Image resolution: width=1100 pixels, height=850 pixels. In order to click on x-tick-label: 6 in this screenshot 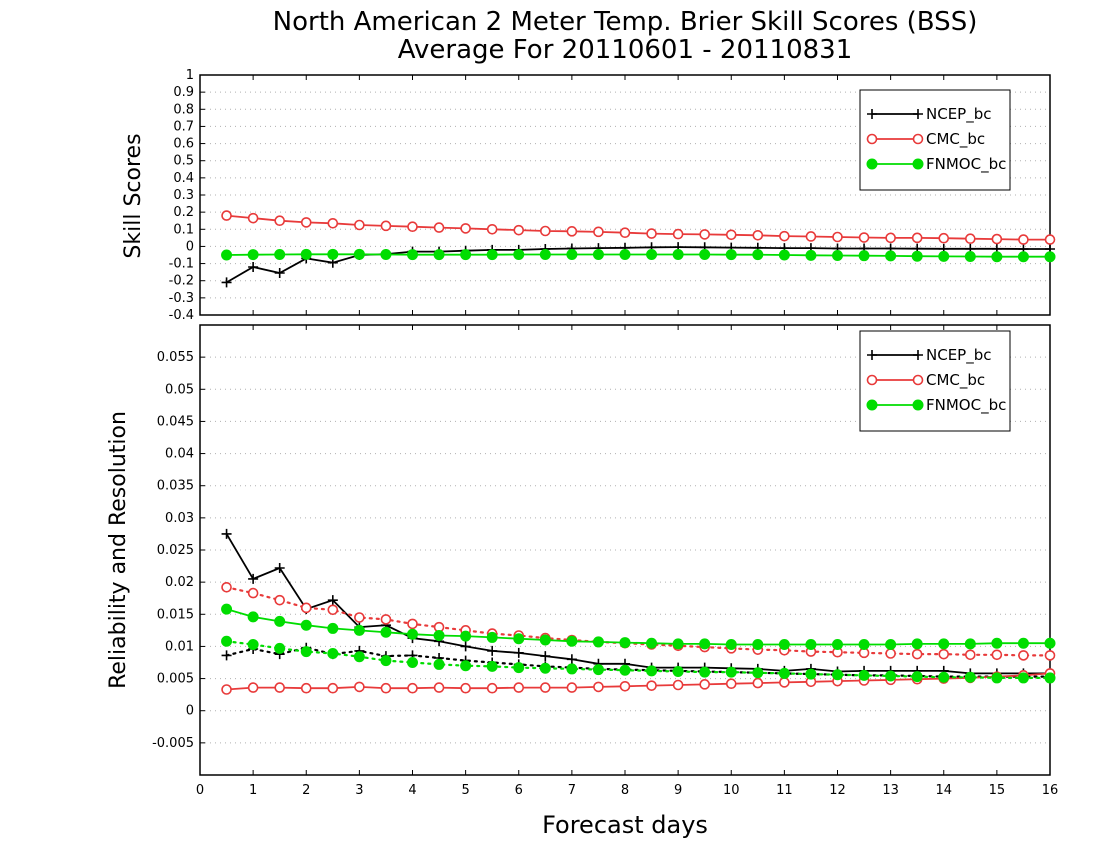, I will do `click(519, 790)`.